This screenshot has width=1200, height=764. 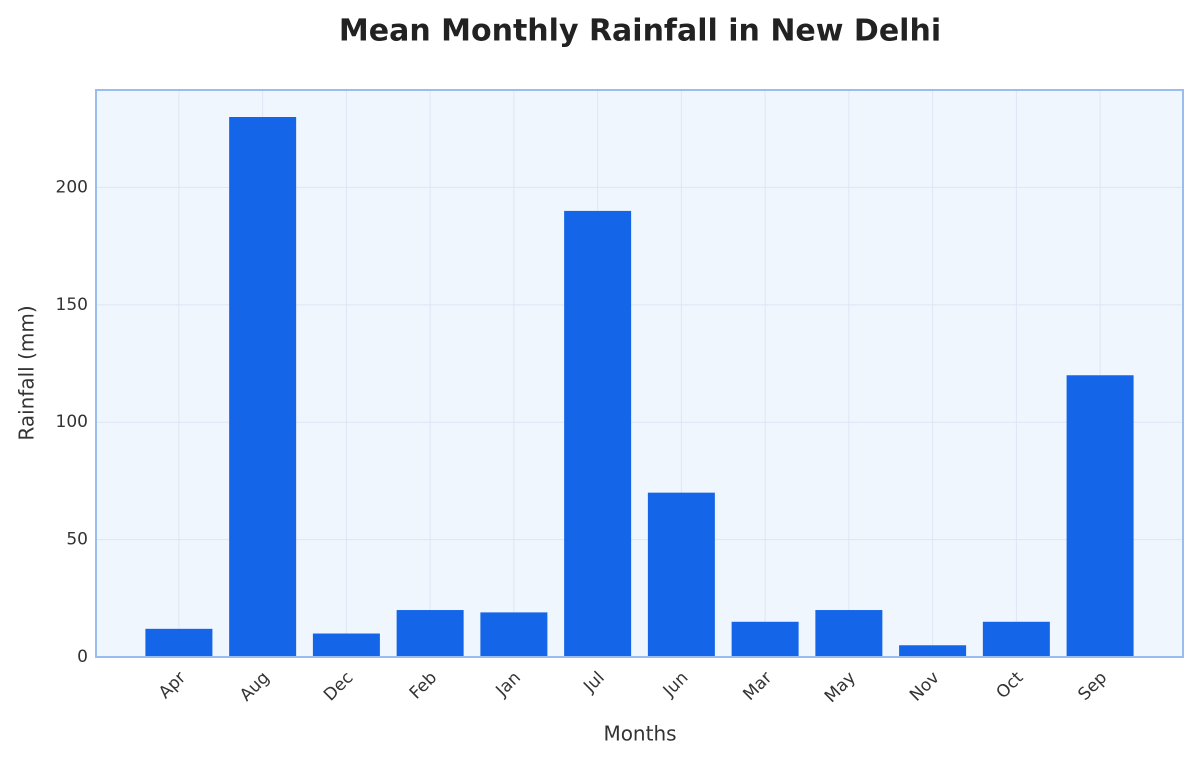 What do you see at coordinates (757, 686) in the screenshot?
I see `x-tick-label: Mar` at bounding box center [757, 686].